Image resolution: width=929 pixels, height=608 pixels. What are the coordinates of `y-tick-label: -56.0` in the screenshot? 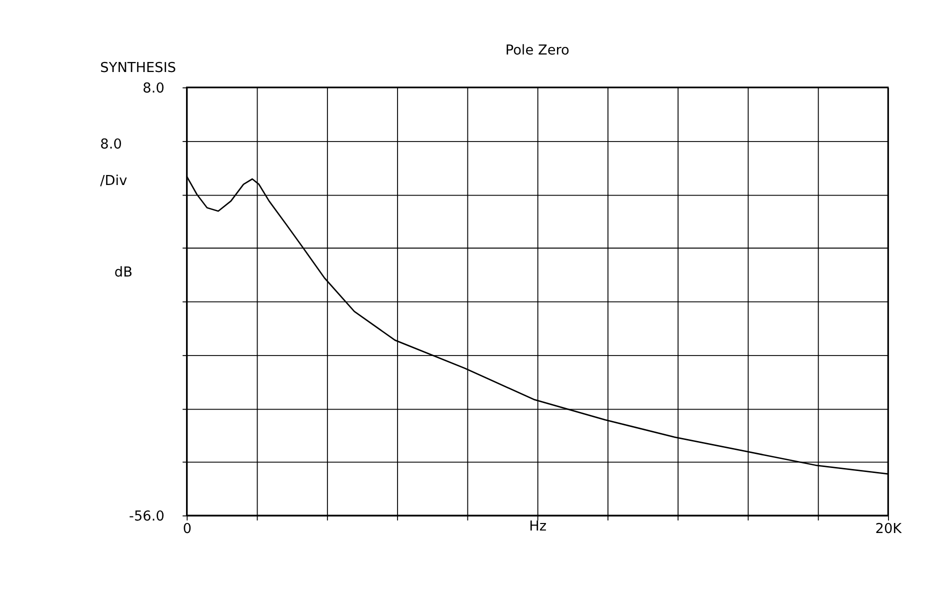 It's located at (146, 516).